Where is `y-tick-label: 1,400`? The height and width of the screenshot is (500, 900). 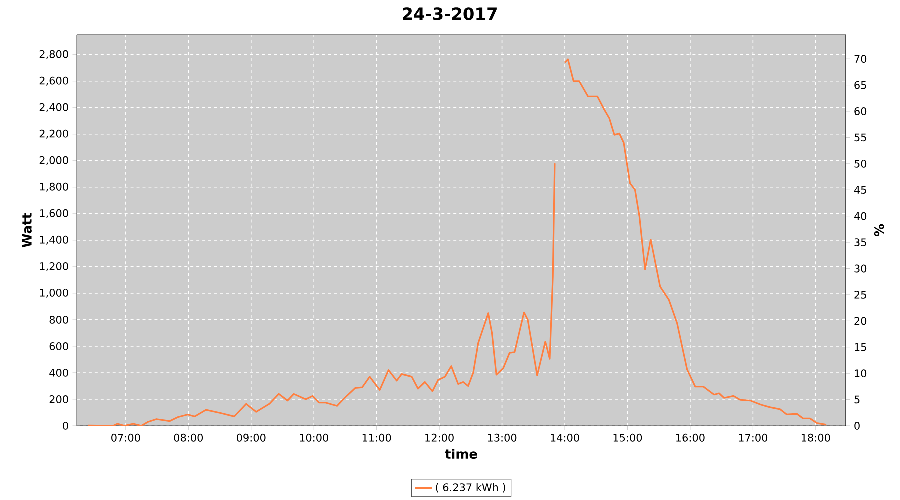
y-tick-label: 1,400 is located at coordinates (54, 240).